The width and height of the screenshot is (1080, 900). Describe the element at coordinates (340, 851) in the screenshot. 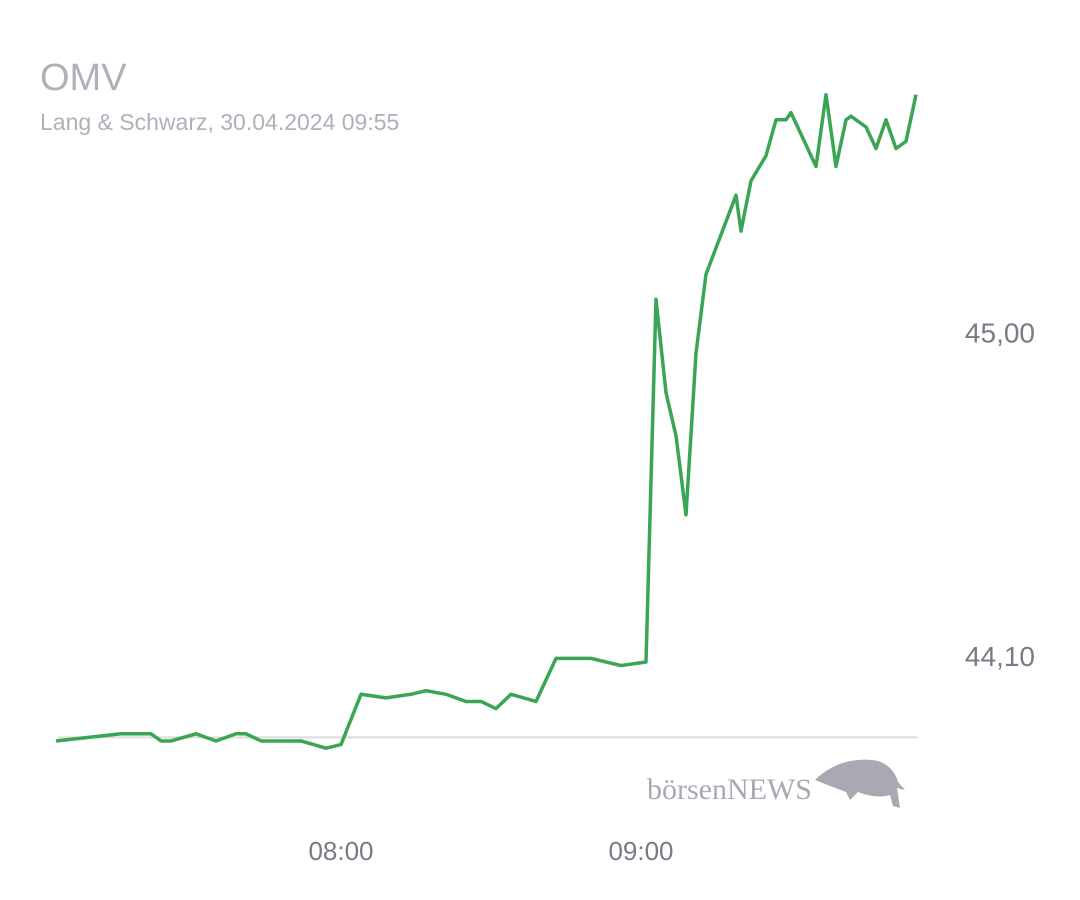

I see `x-tick-label: 08:00` at that location.